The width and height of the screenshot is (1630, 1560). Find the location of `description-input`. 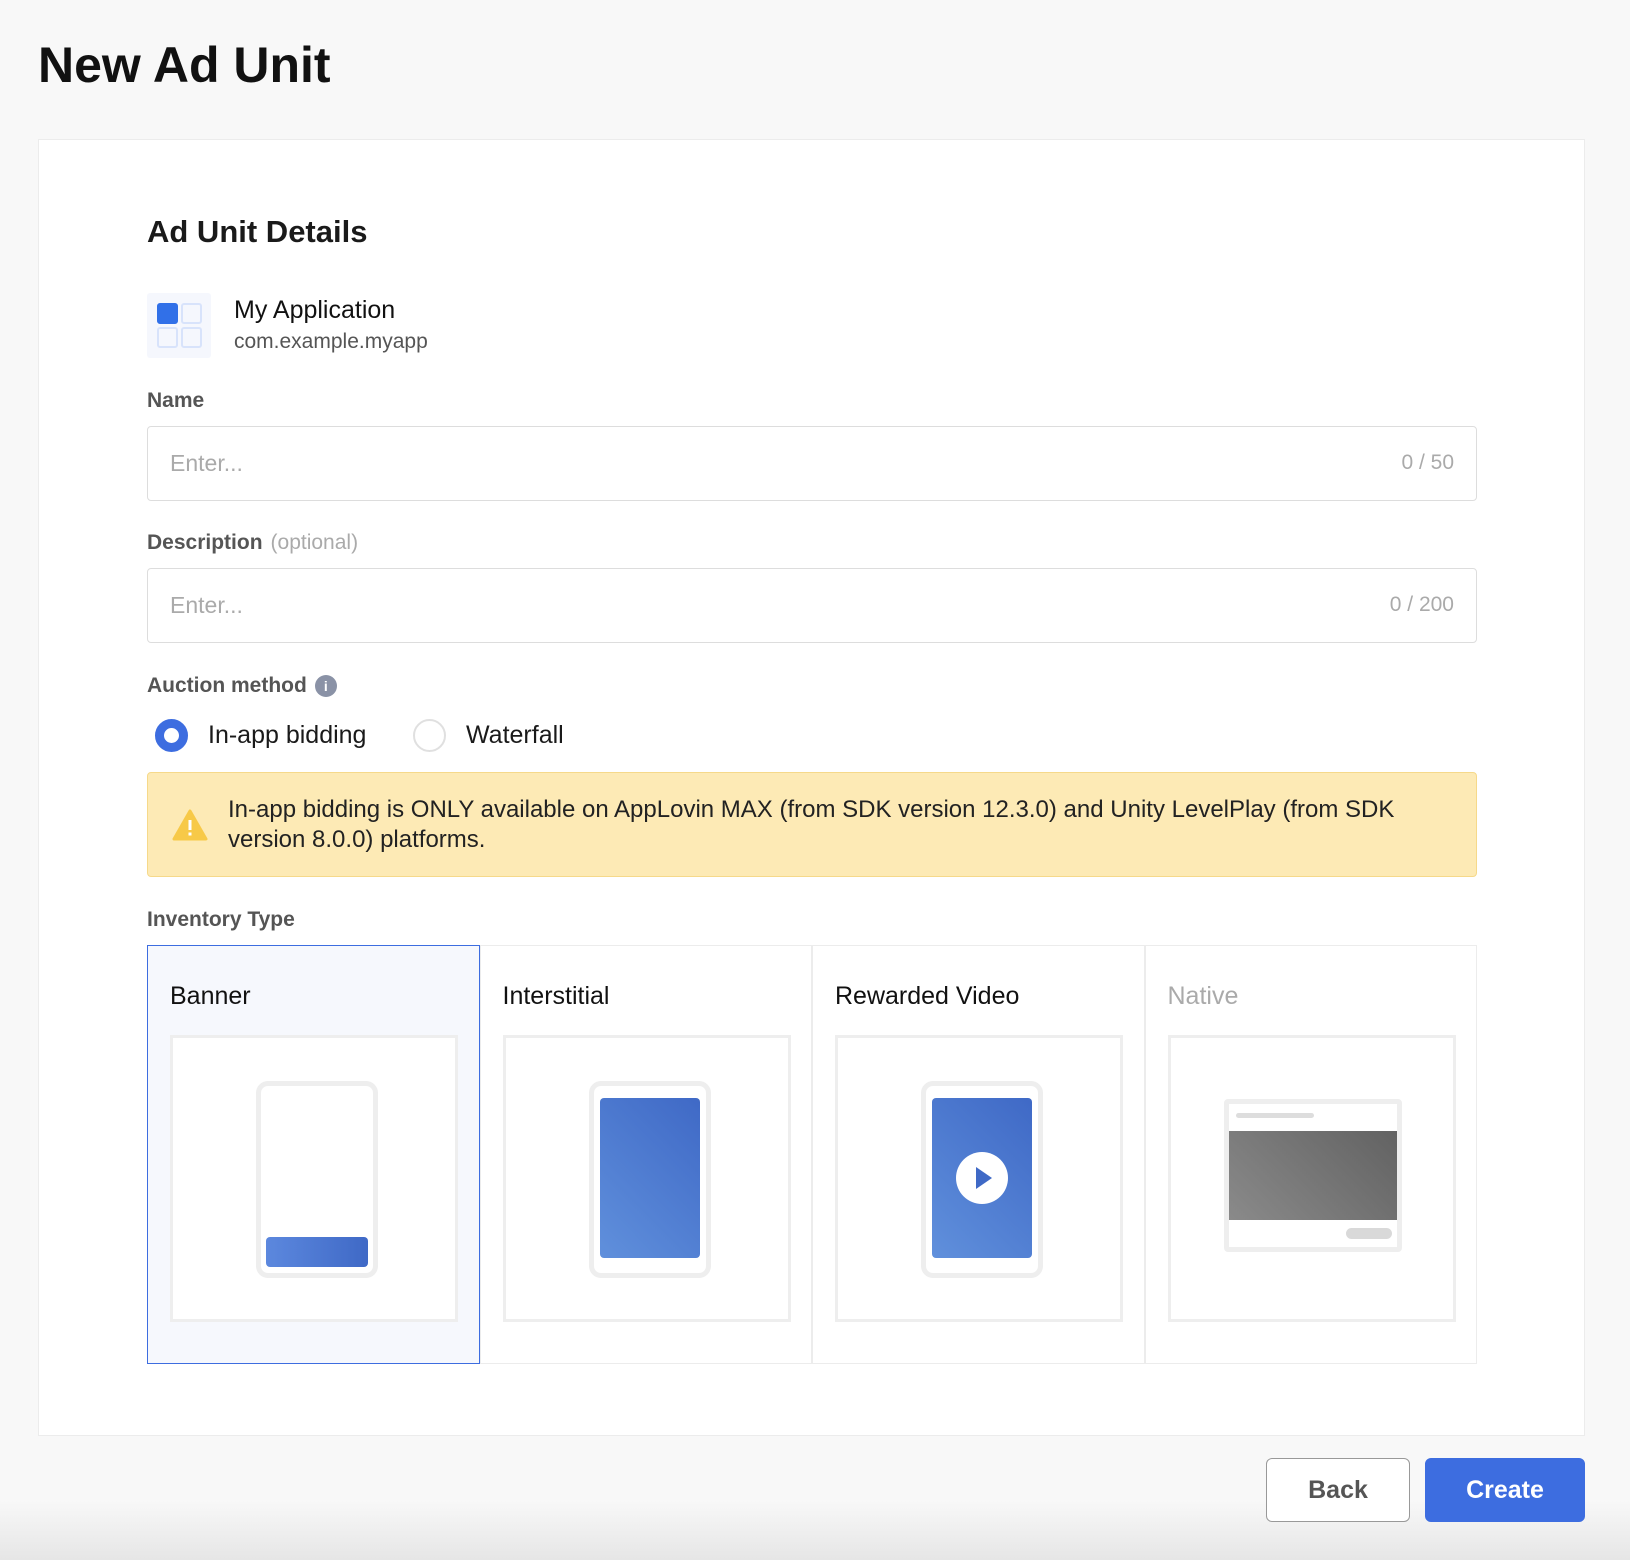

description-input is located at coordinates (720, 605).